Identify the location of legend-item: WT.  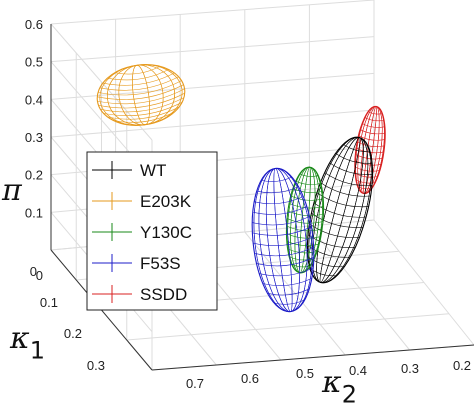
(129, 170).